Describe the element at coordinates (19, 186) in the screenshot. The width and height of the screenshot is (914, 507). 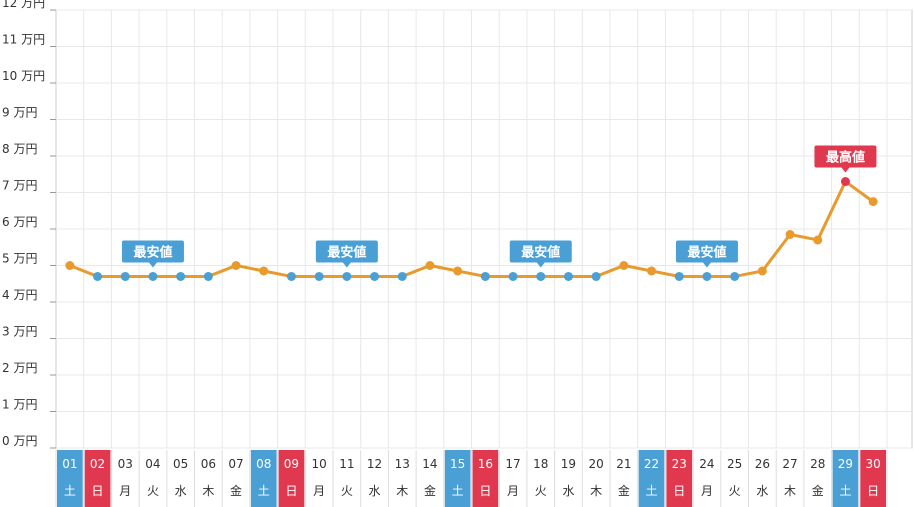
I see `y-tick-label: 7 万円` at that location.